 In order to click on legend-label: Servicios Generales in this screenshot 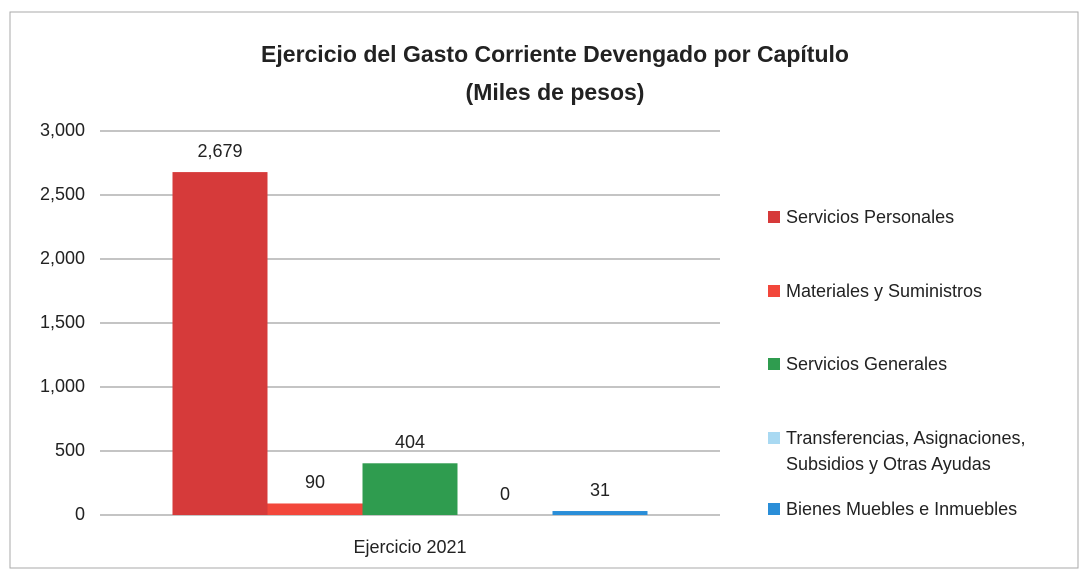, I will do `click(867, 364)`.